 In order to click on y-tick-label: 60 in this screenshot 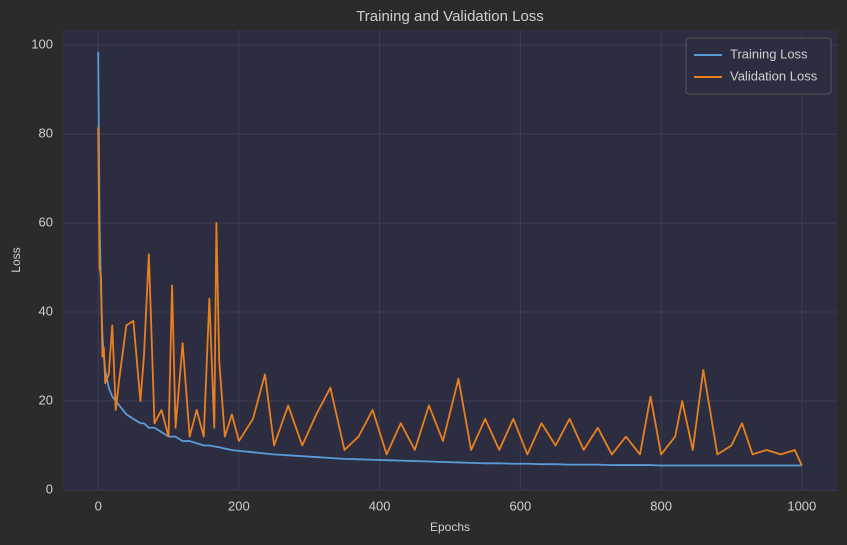, I will do `click(46, 222)`.